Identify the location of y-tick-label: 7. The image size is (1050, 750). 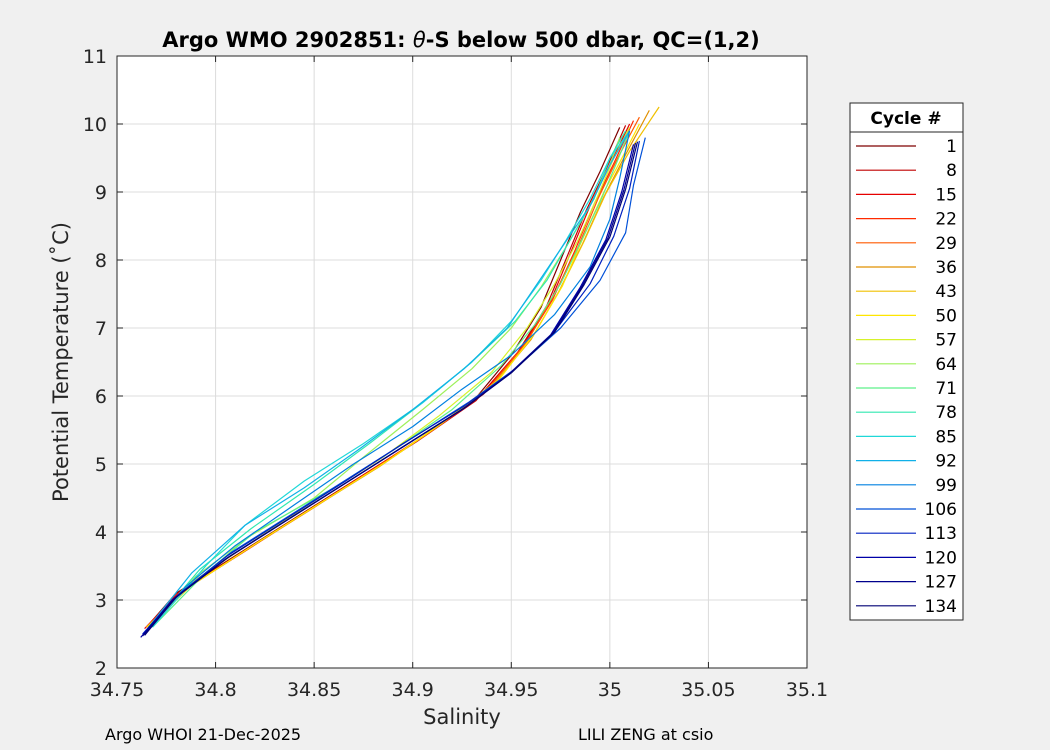
(101, 329).